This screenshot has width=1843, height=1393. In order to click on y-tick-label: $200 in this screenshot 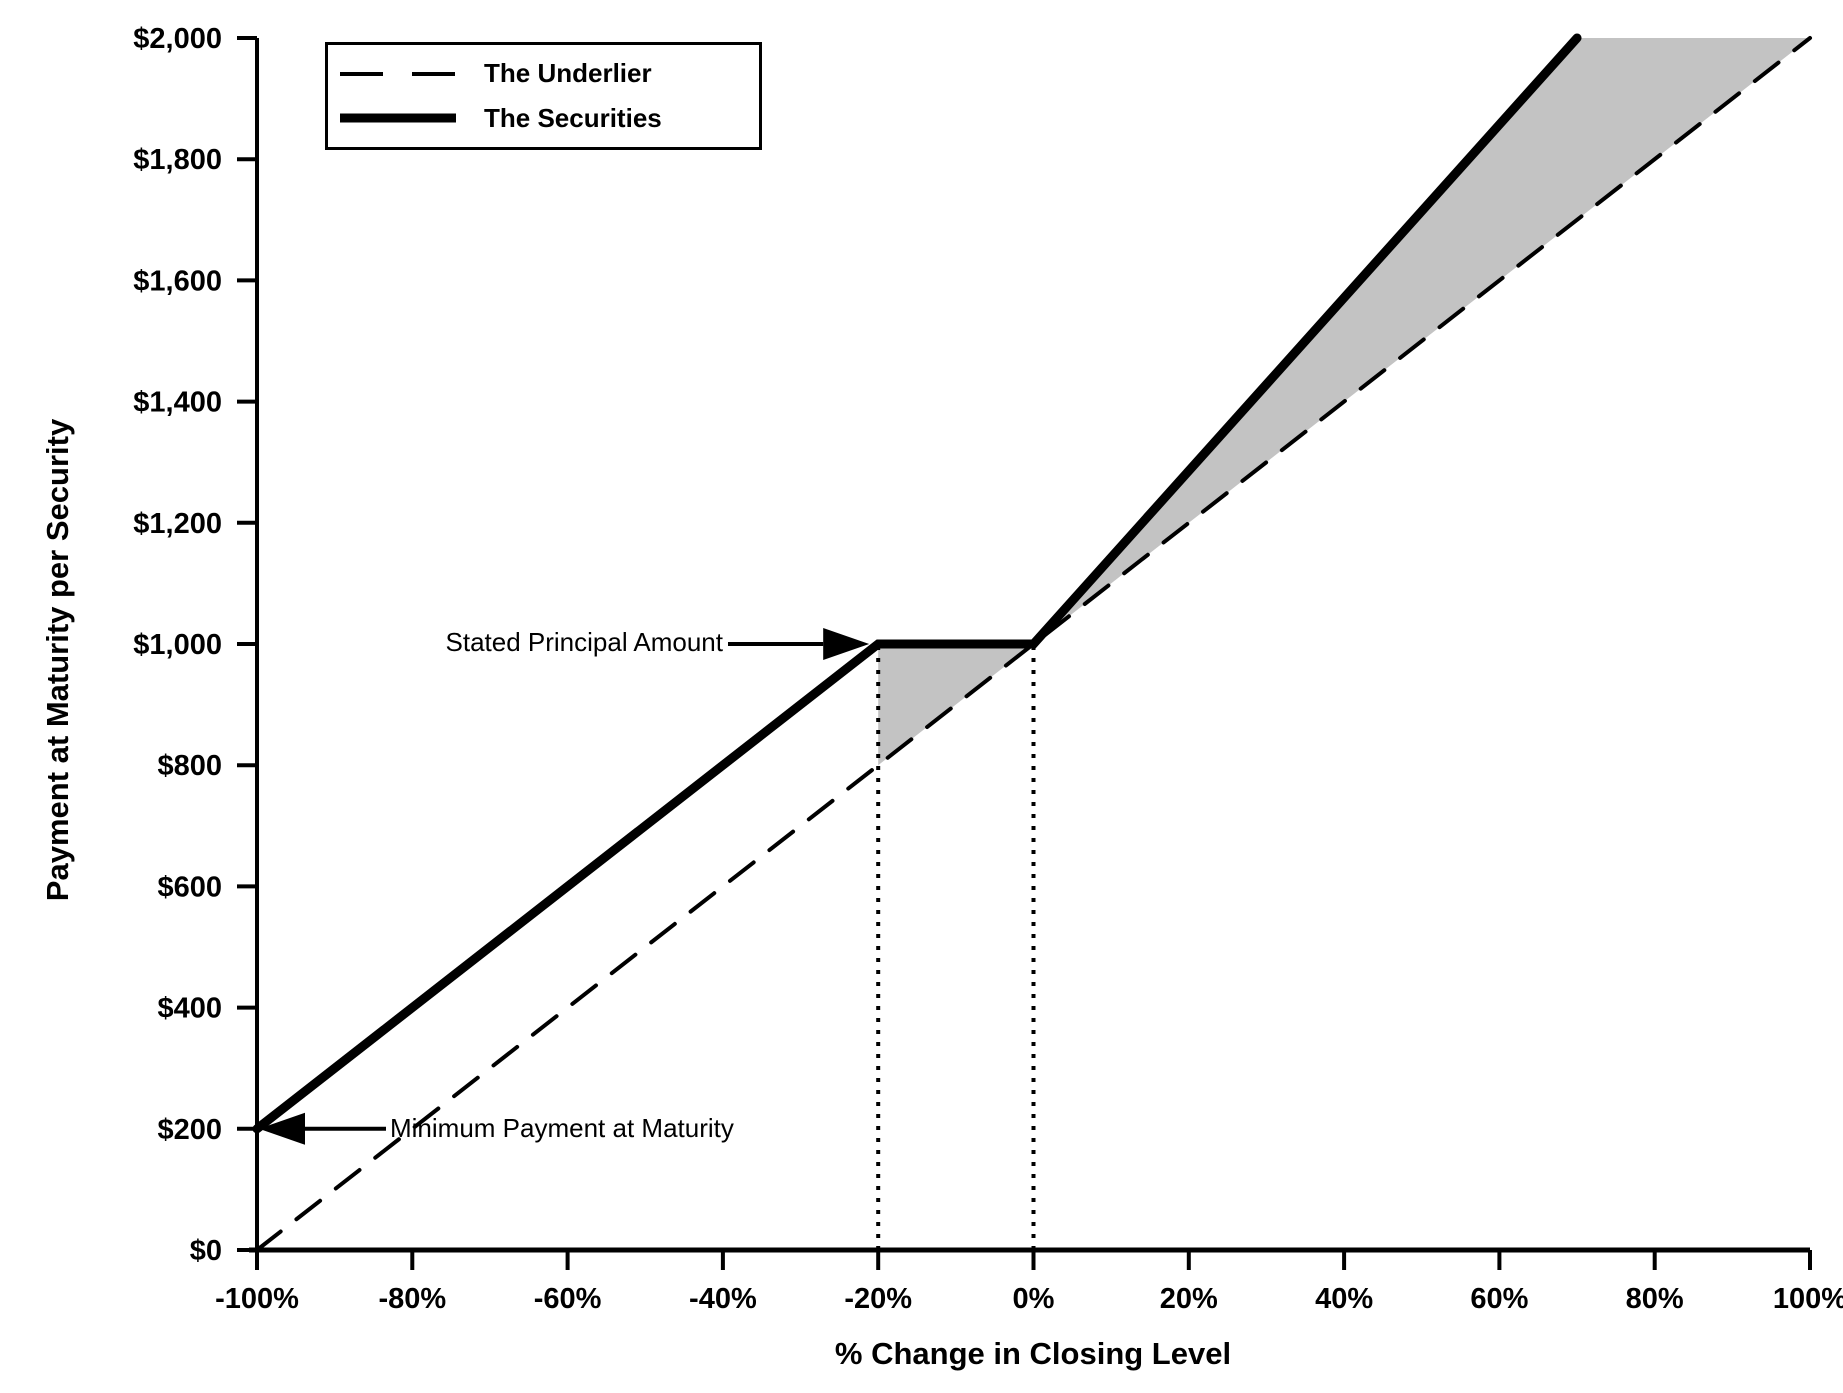, I will do `click(189, 1130)`.